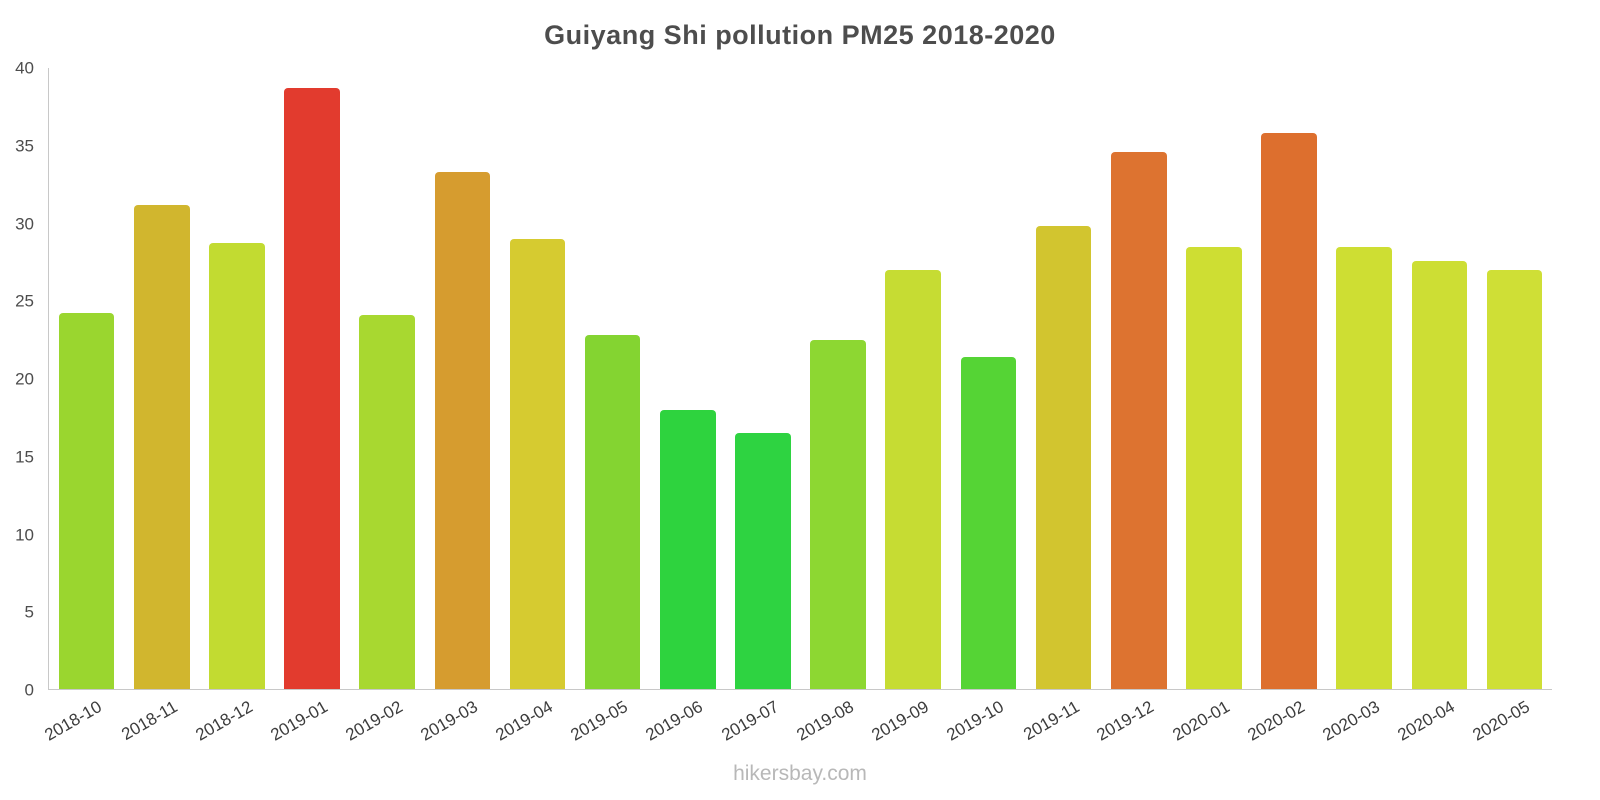 The width and height of the screenshot is (1600, 800). Describe the element at coordinates (24, 146) in the screenshot. I see `y-axis-tick-label: 35` at that location.